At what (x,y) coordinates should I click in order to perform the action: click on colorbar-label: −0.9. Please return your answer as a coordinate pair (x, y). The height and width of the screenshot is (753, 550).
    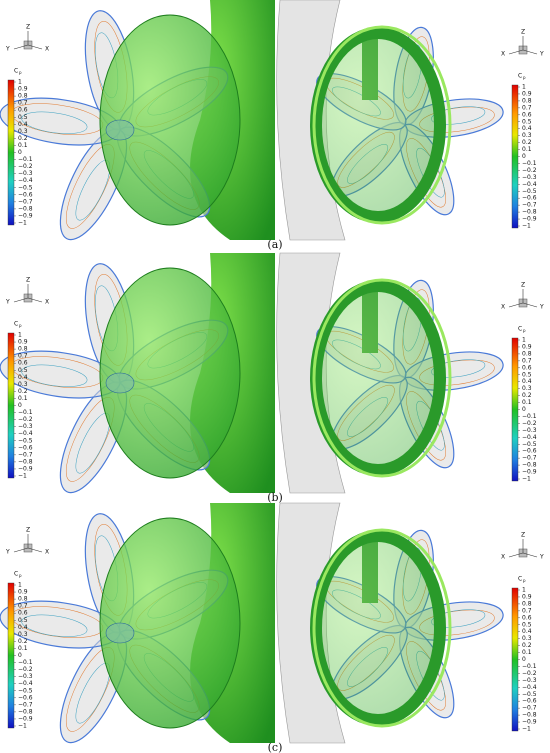
    Looking at the image, I should click on (529, 219).